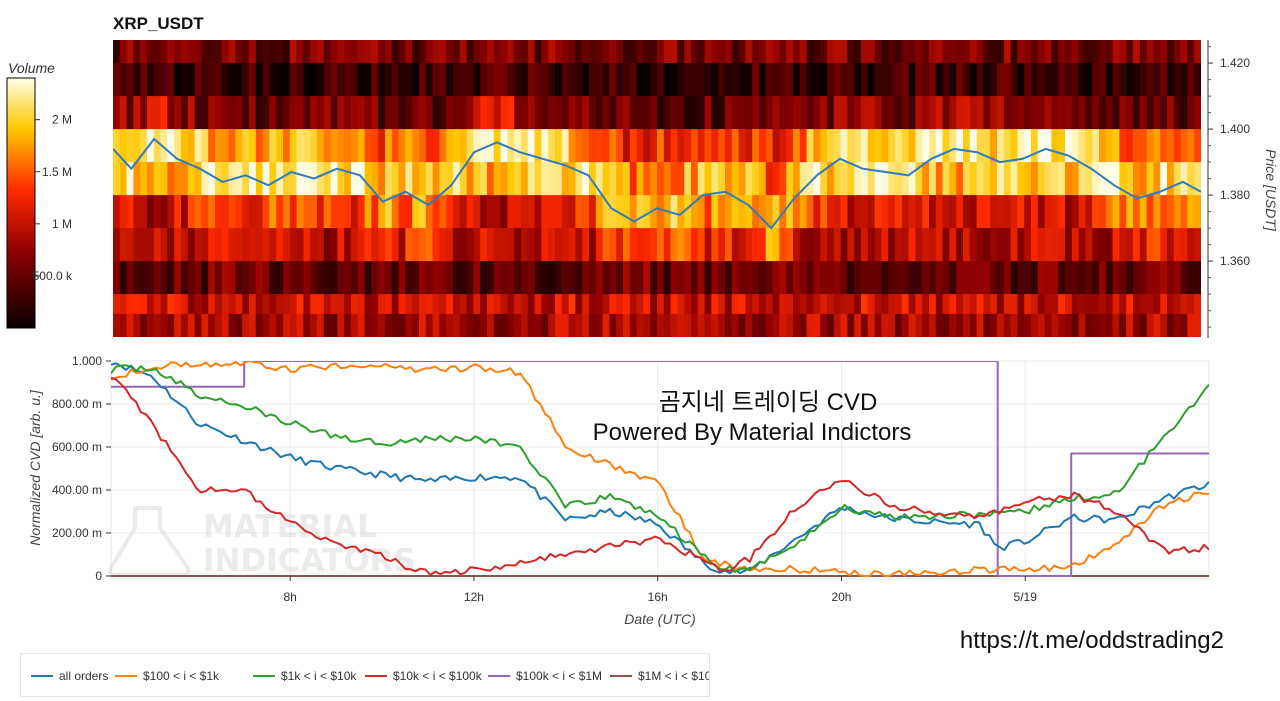 The width and height of the screenshot is (1280, 701). I want to click on telegram-link: https://t.me/oddstrading2, so click(1092, 640).